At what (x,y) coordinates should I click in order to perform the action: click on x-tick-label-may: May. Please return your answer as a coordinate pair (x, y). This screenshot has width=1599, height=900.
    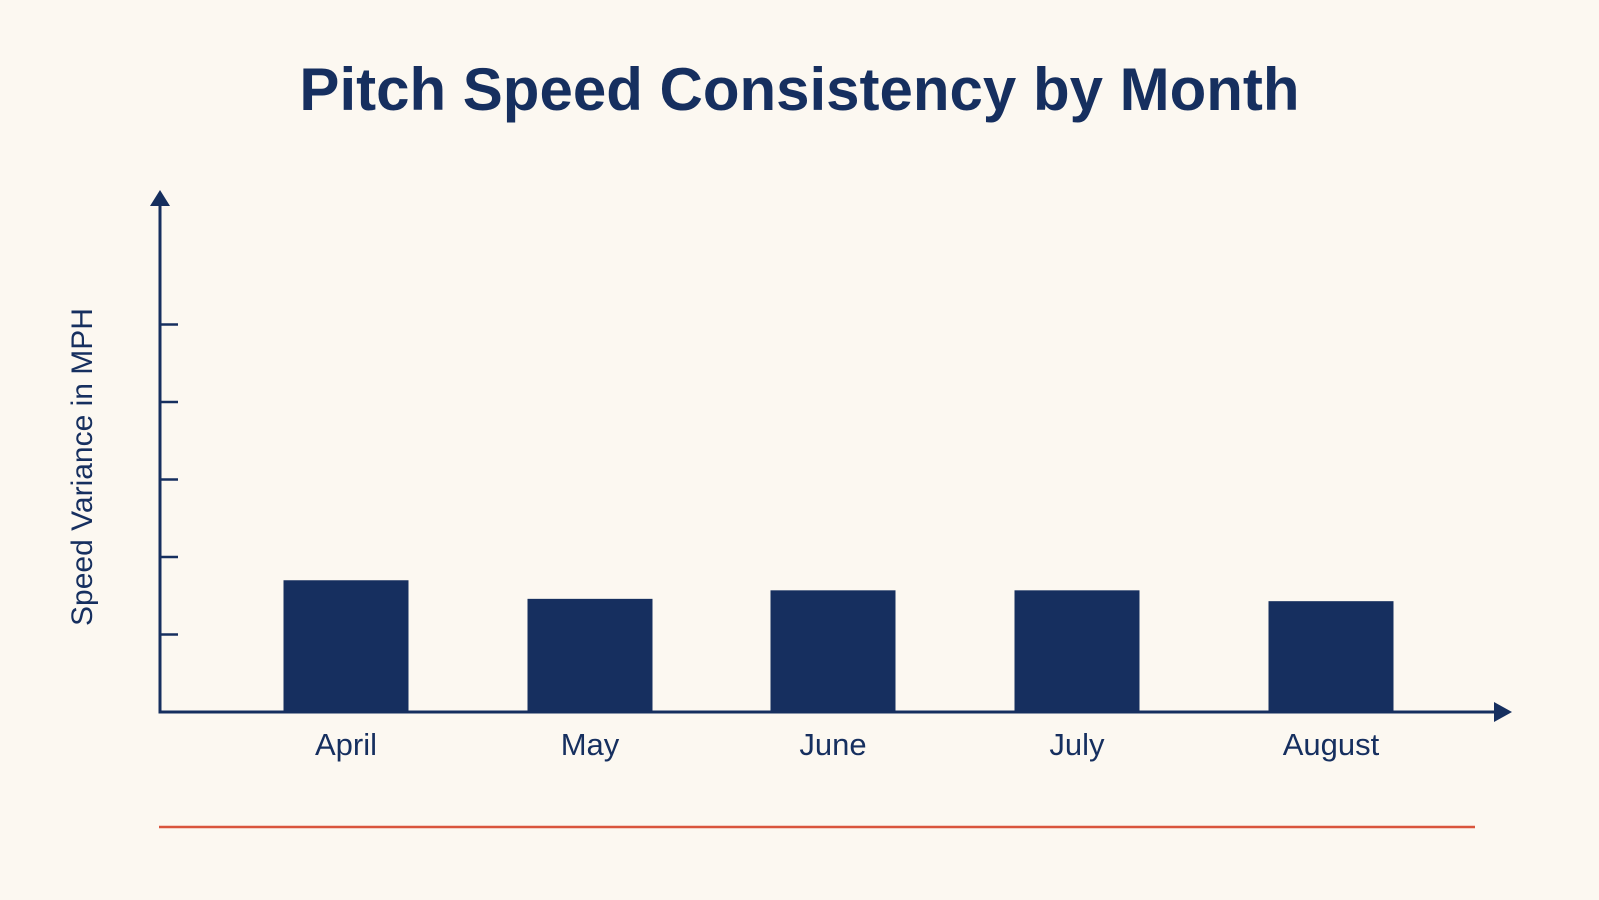
    Looking at the image, I should click on (590, 744).